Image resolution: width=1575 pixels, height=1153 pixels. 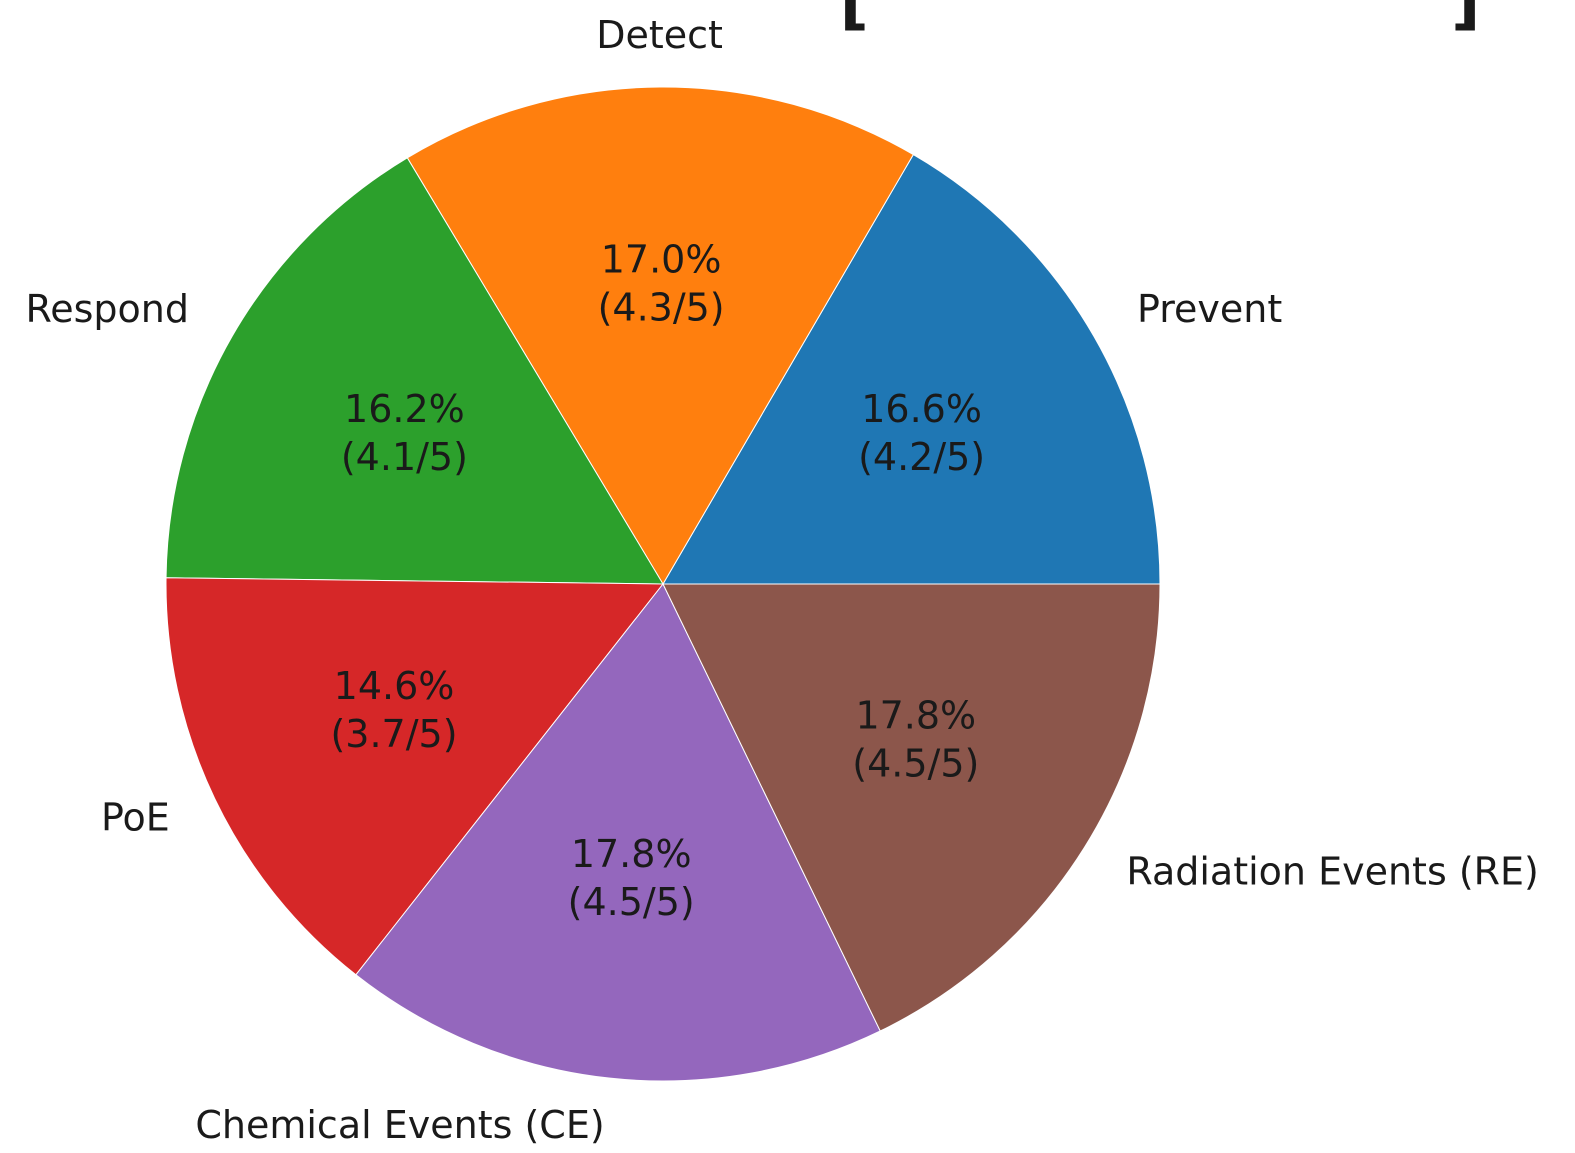 I want to click on slice-score-label: (4.2/5), so click(x=921, y=457).